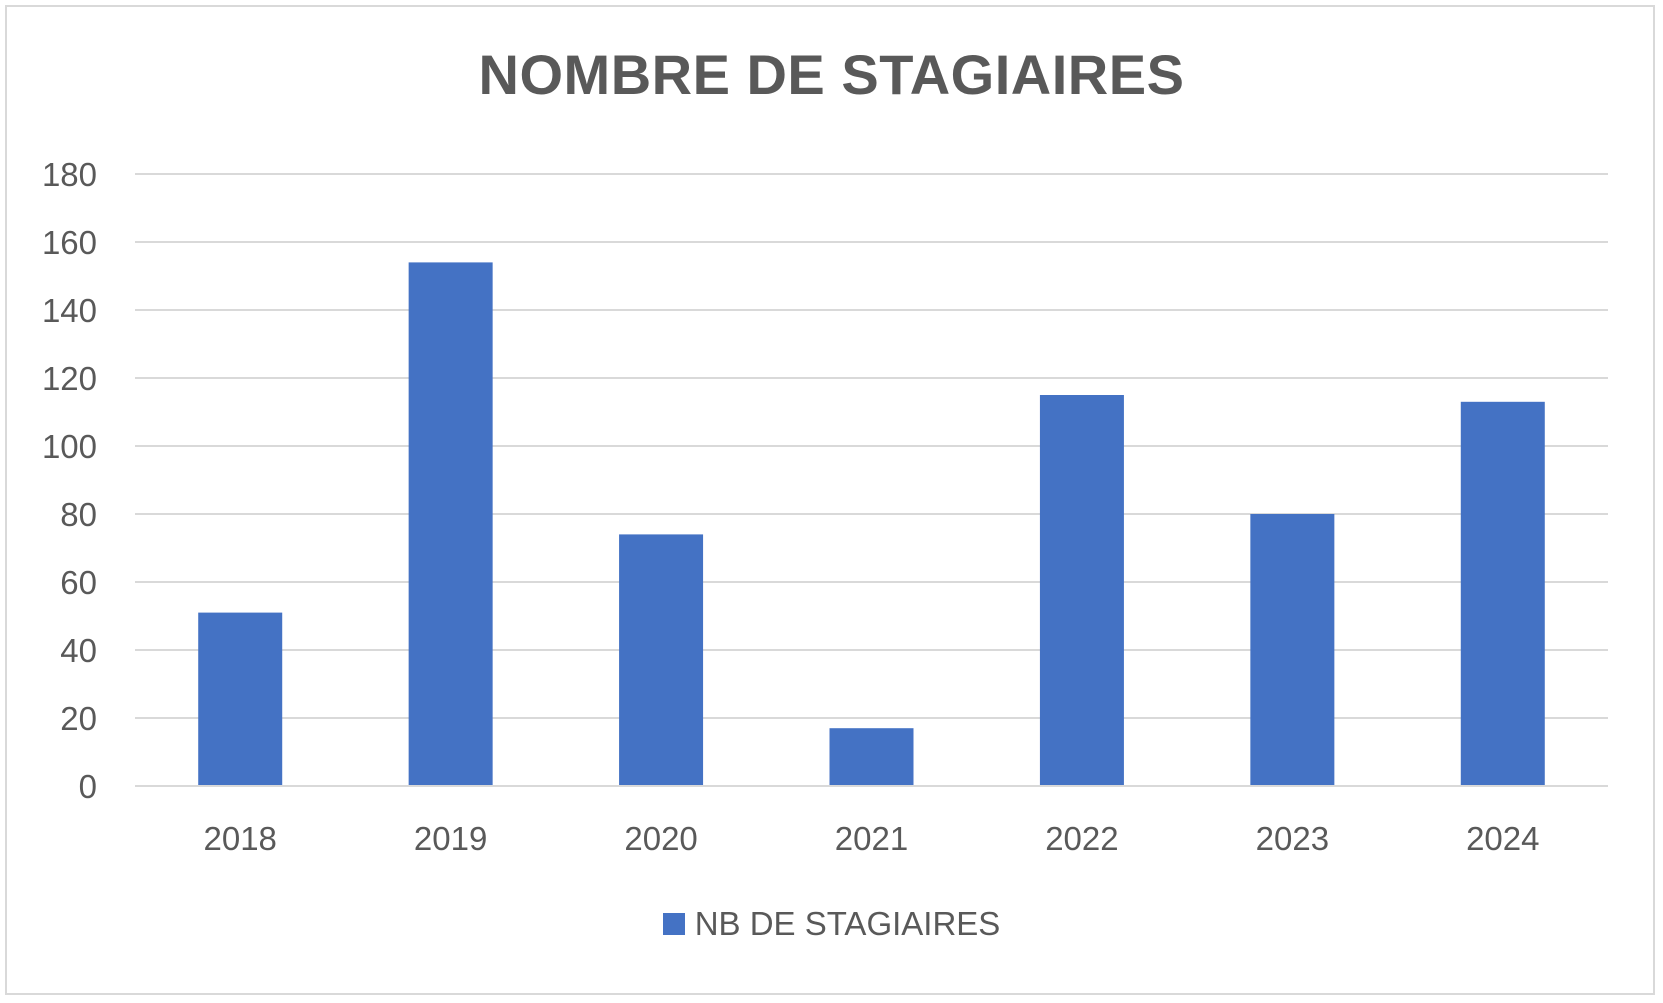 This screenshot has height=1003, width=1663. Describe the element at coordinates (78, 514) in the screenshot. I see `y-tick-label: 80` at that location.